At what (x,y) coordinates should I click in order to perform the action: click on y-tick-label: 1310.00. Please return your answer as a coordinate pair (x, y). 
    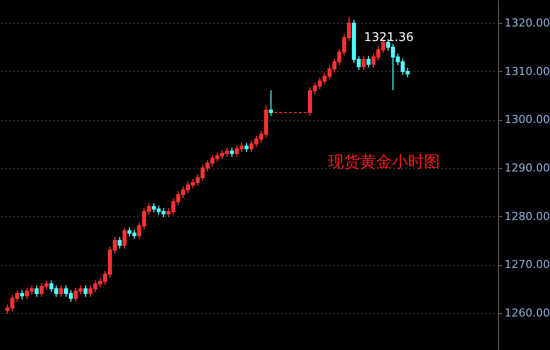
    Looking at the image, I should click on (527, 71).